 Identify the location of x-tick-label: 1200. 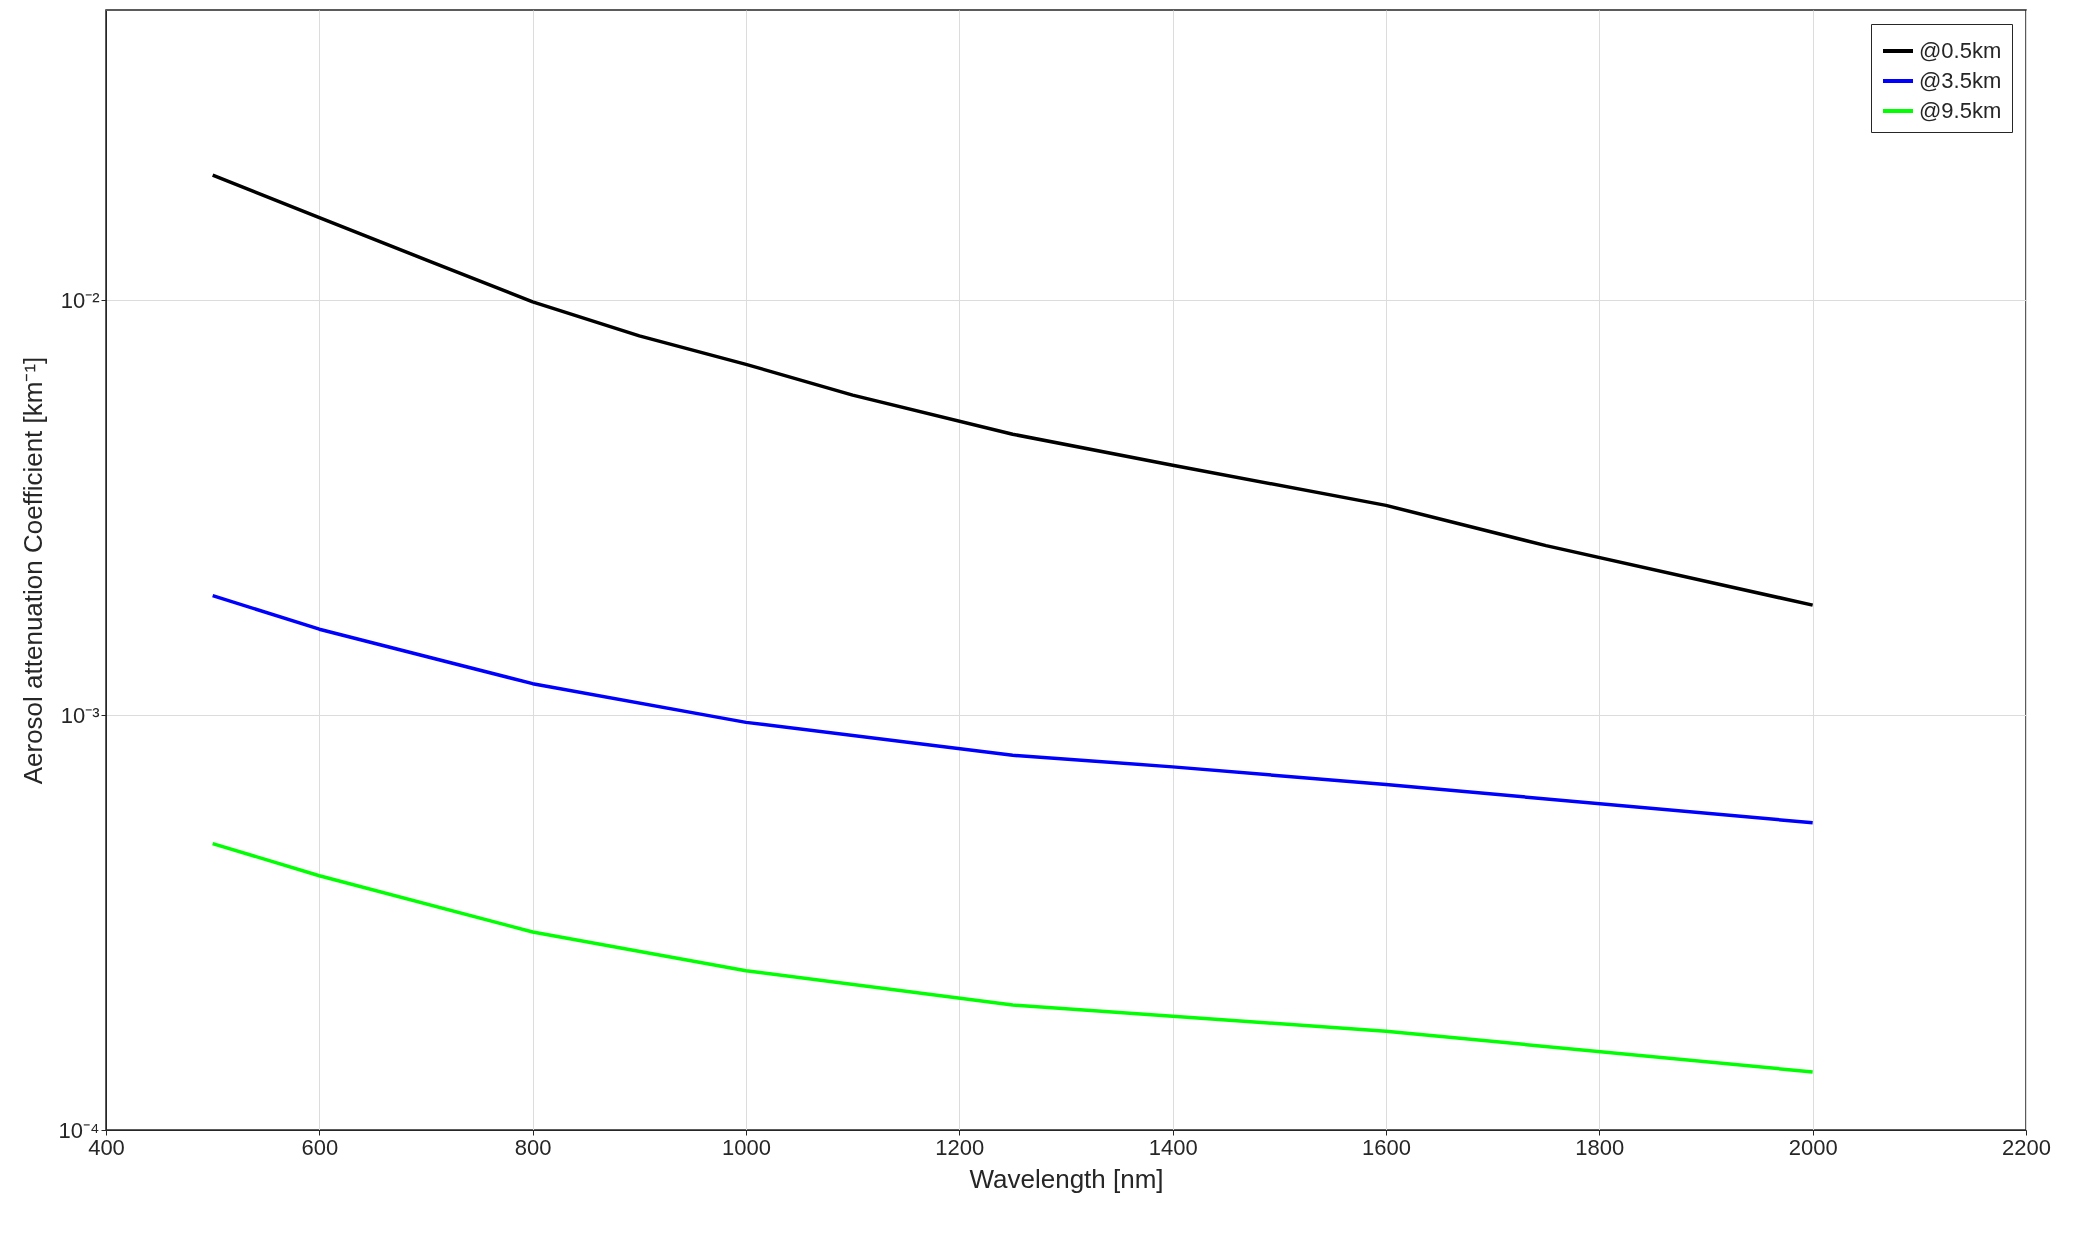
(960, 1147).